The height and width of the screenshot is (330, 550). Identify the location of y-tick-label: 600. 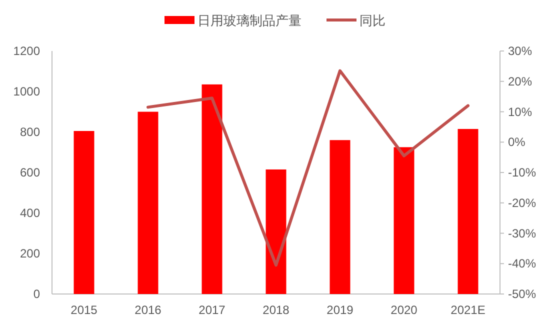
(30, 173).